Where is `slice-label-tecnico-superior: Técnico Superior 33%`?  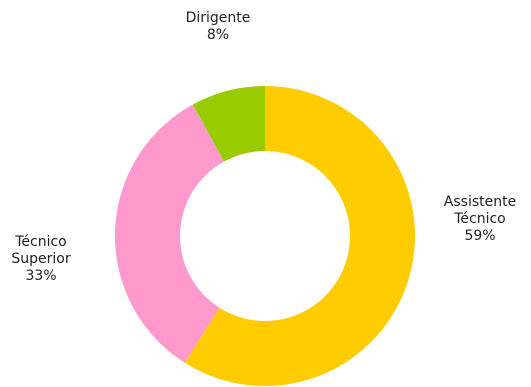
slice-label-tecnico-superior: Técnico Superior 33% is located at coordinates (41, 259).